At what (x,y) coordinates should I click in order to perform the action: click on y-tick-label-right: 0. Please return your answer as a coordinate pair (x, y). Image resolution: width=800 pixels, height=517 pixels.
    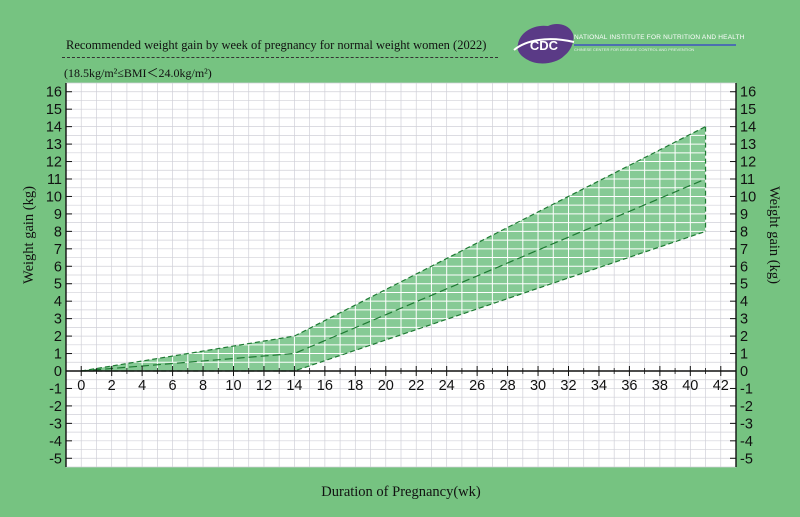
    Looking at the image, I should click on (744, 372).